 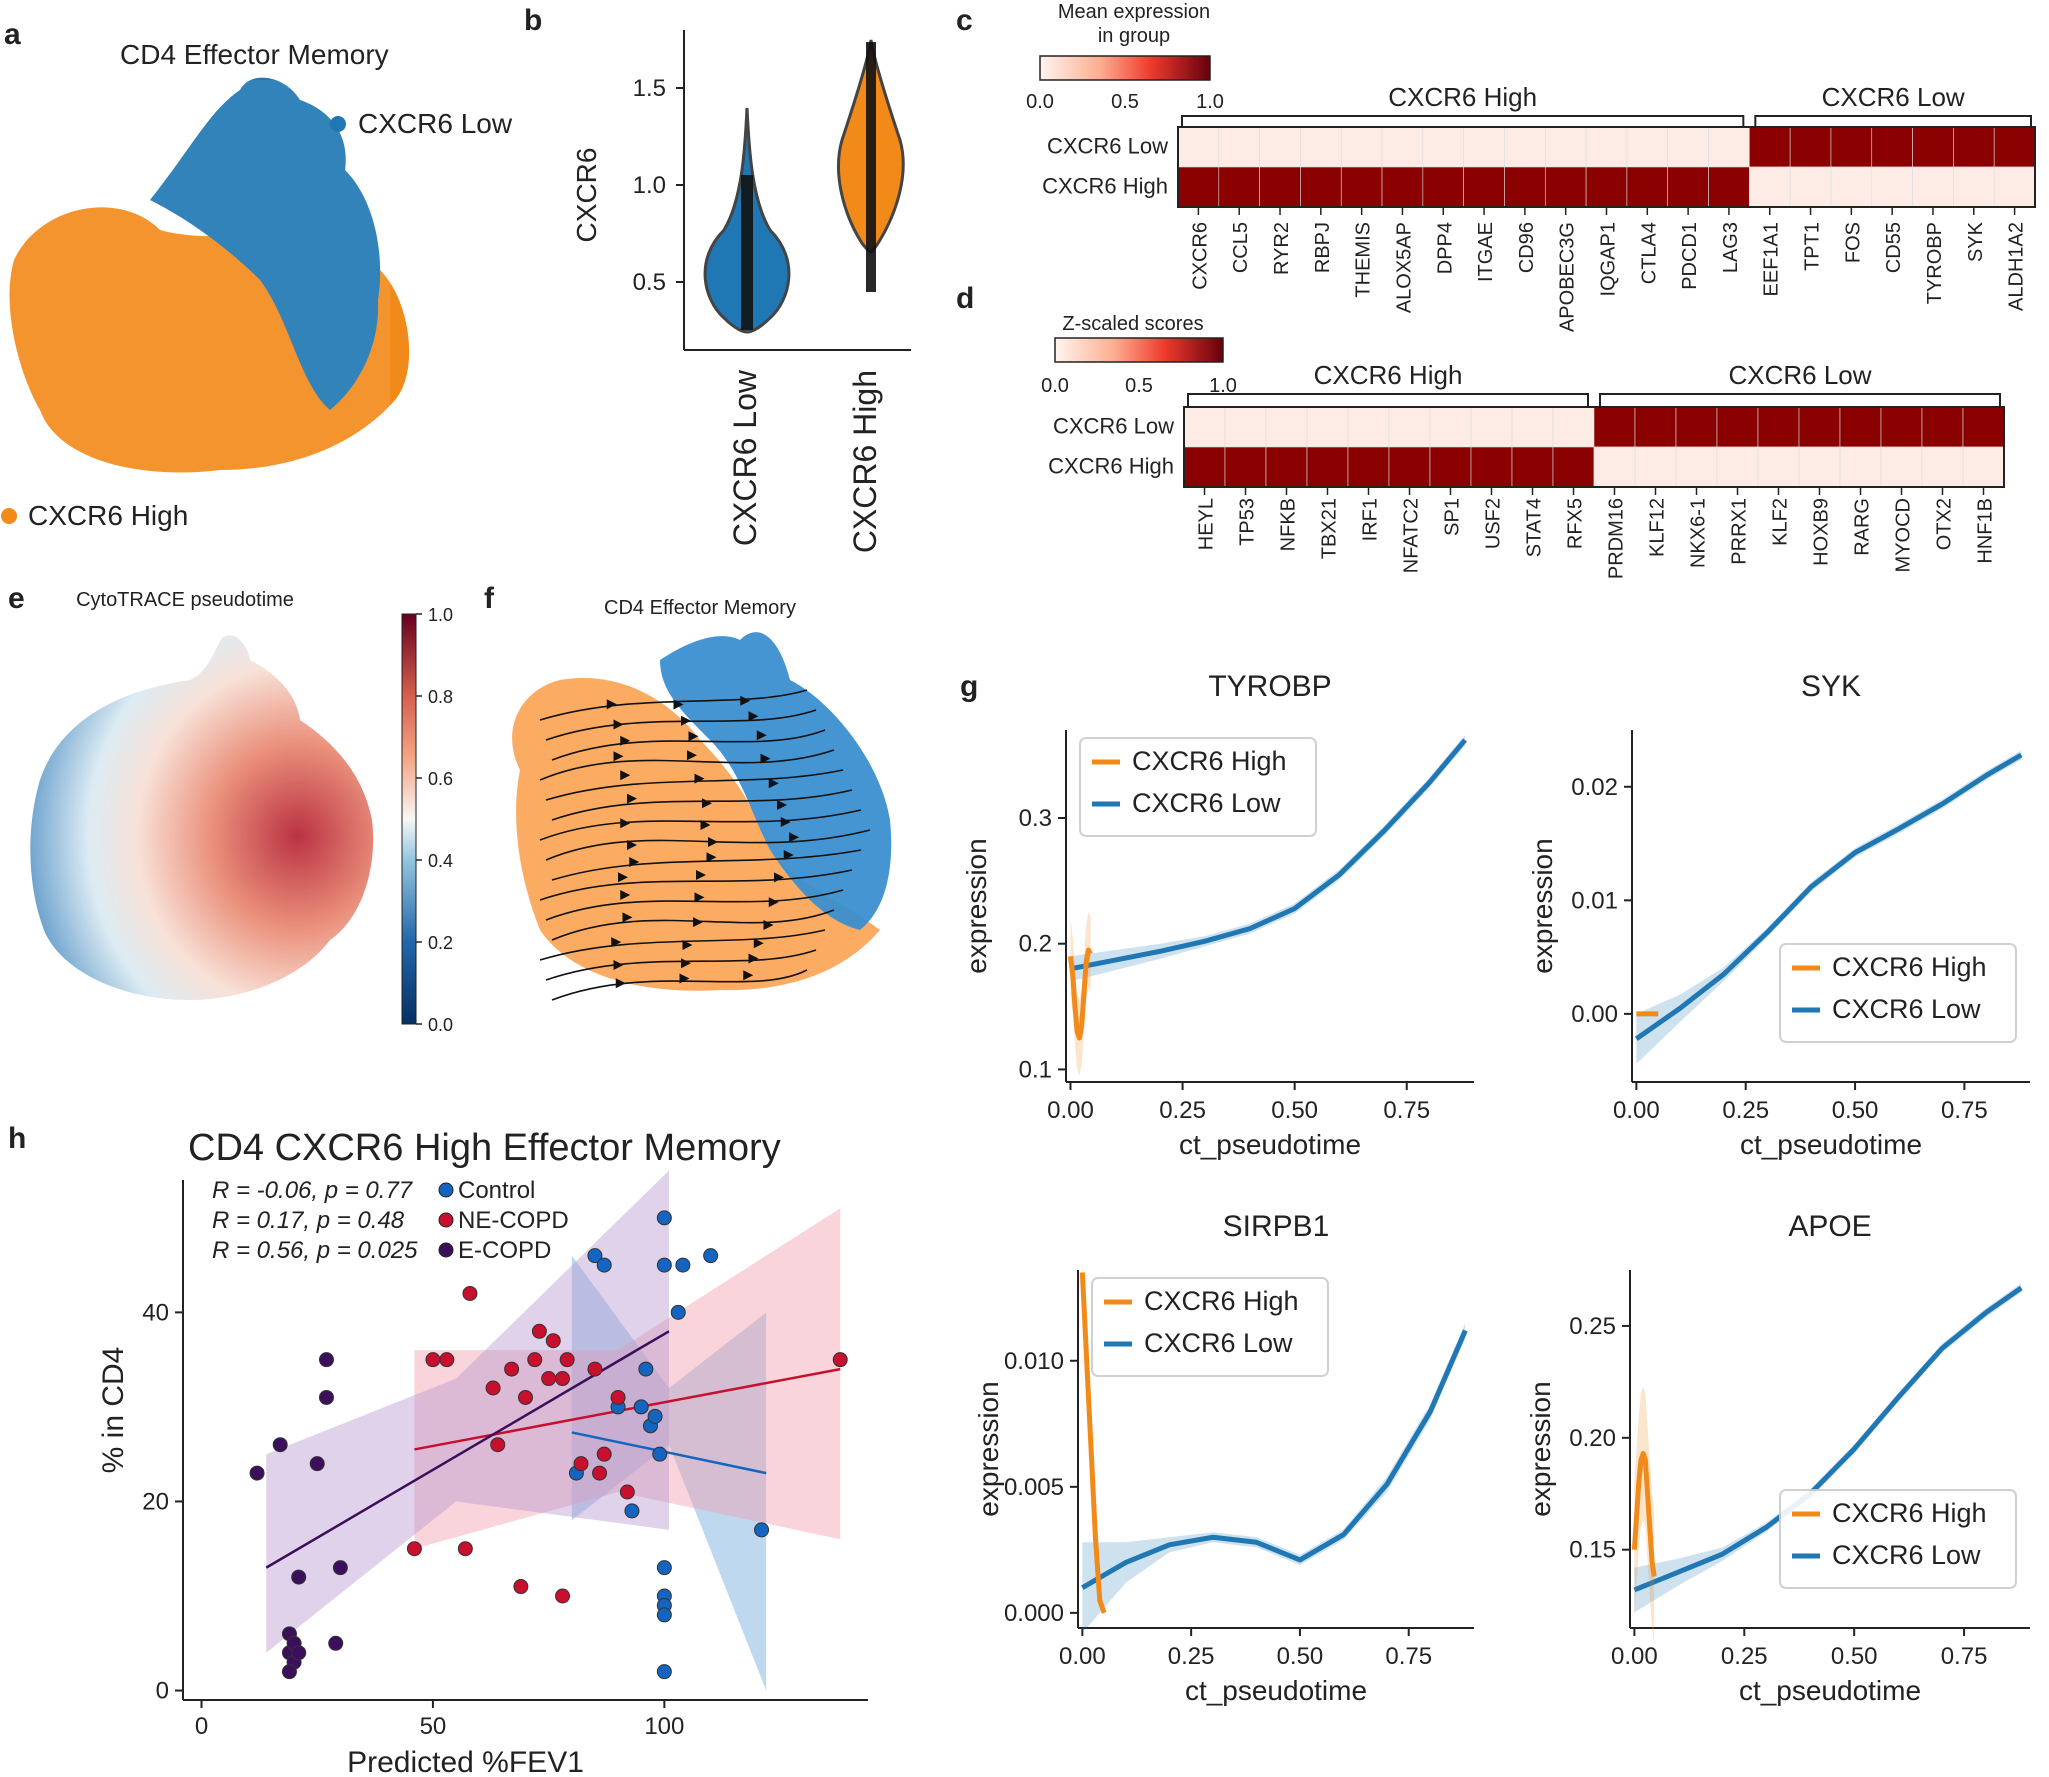 What do you see at coordinates (1113, 425) in the screenshot?
I see `heatmap-row-label: CXCR6 Low` at bounding box center [1113, 425].